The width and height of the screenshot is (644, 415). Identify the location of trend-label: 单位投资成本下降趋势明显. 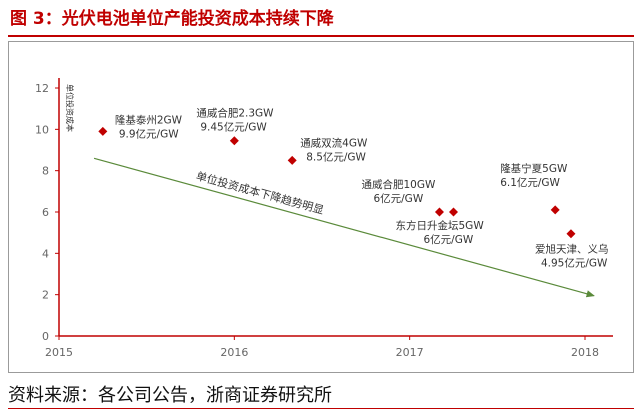
(260, 193).